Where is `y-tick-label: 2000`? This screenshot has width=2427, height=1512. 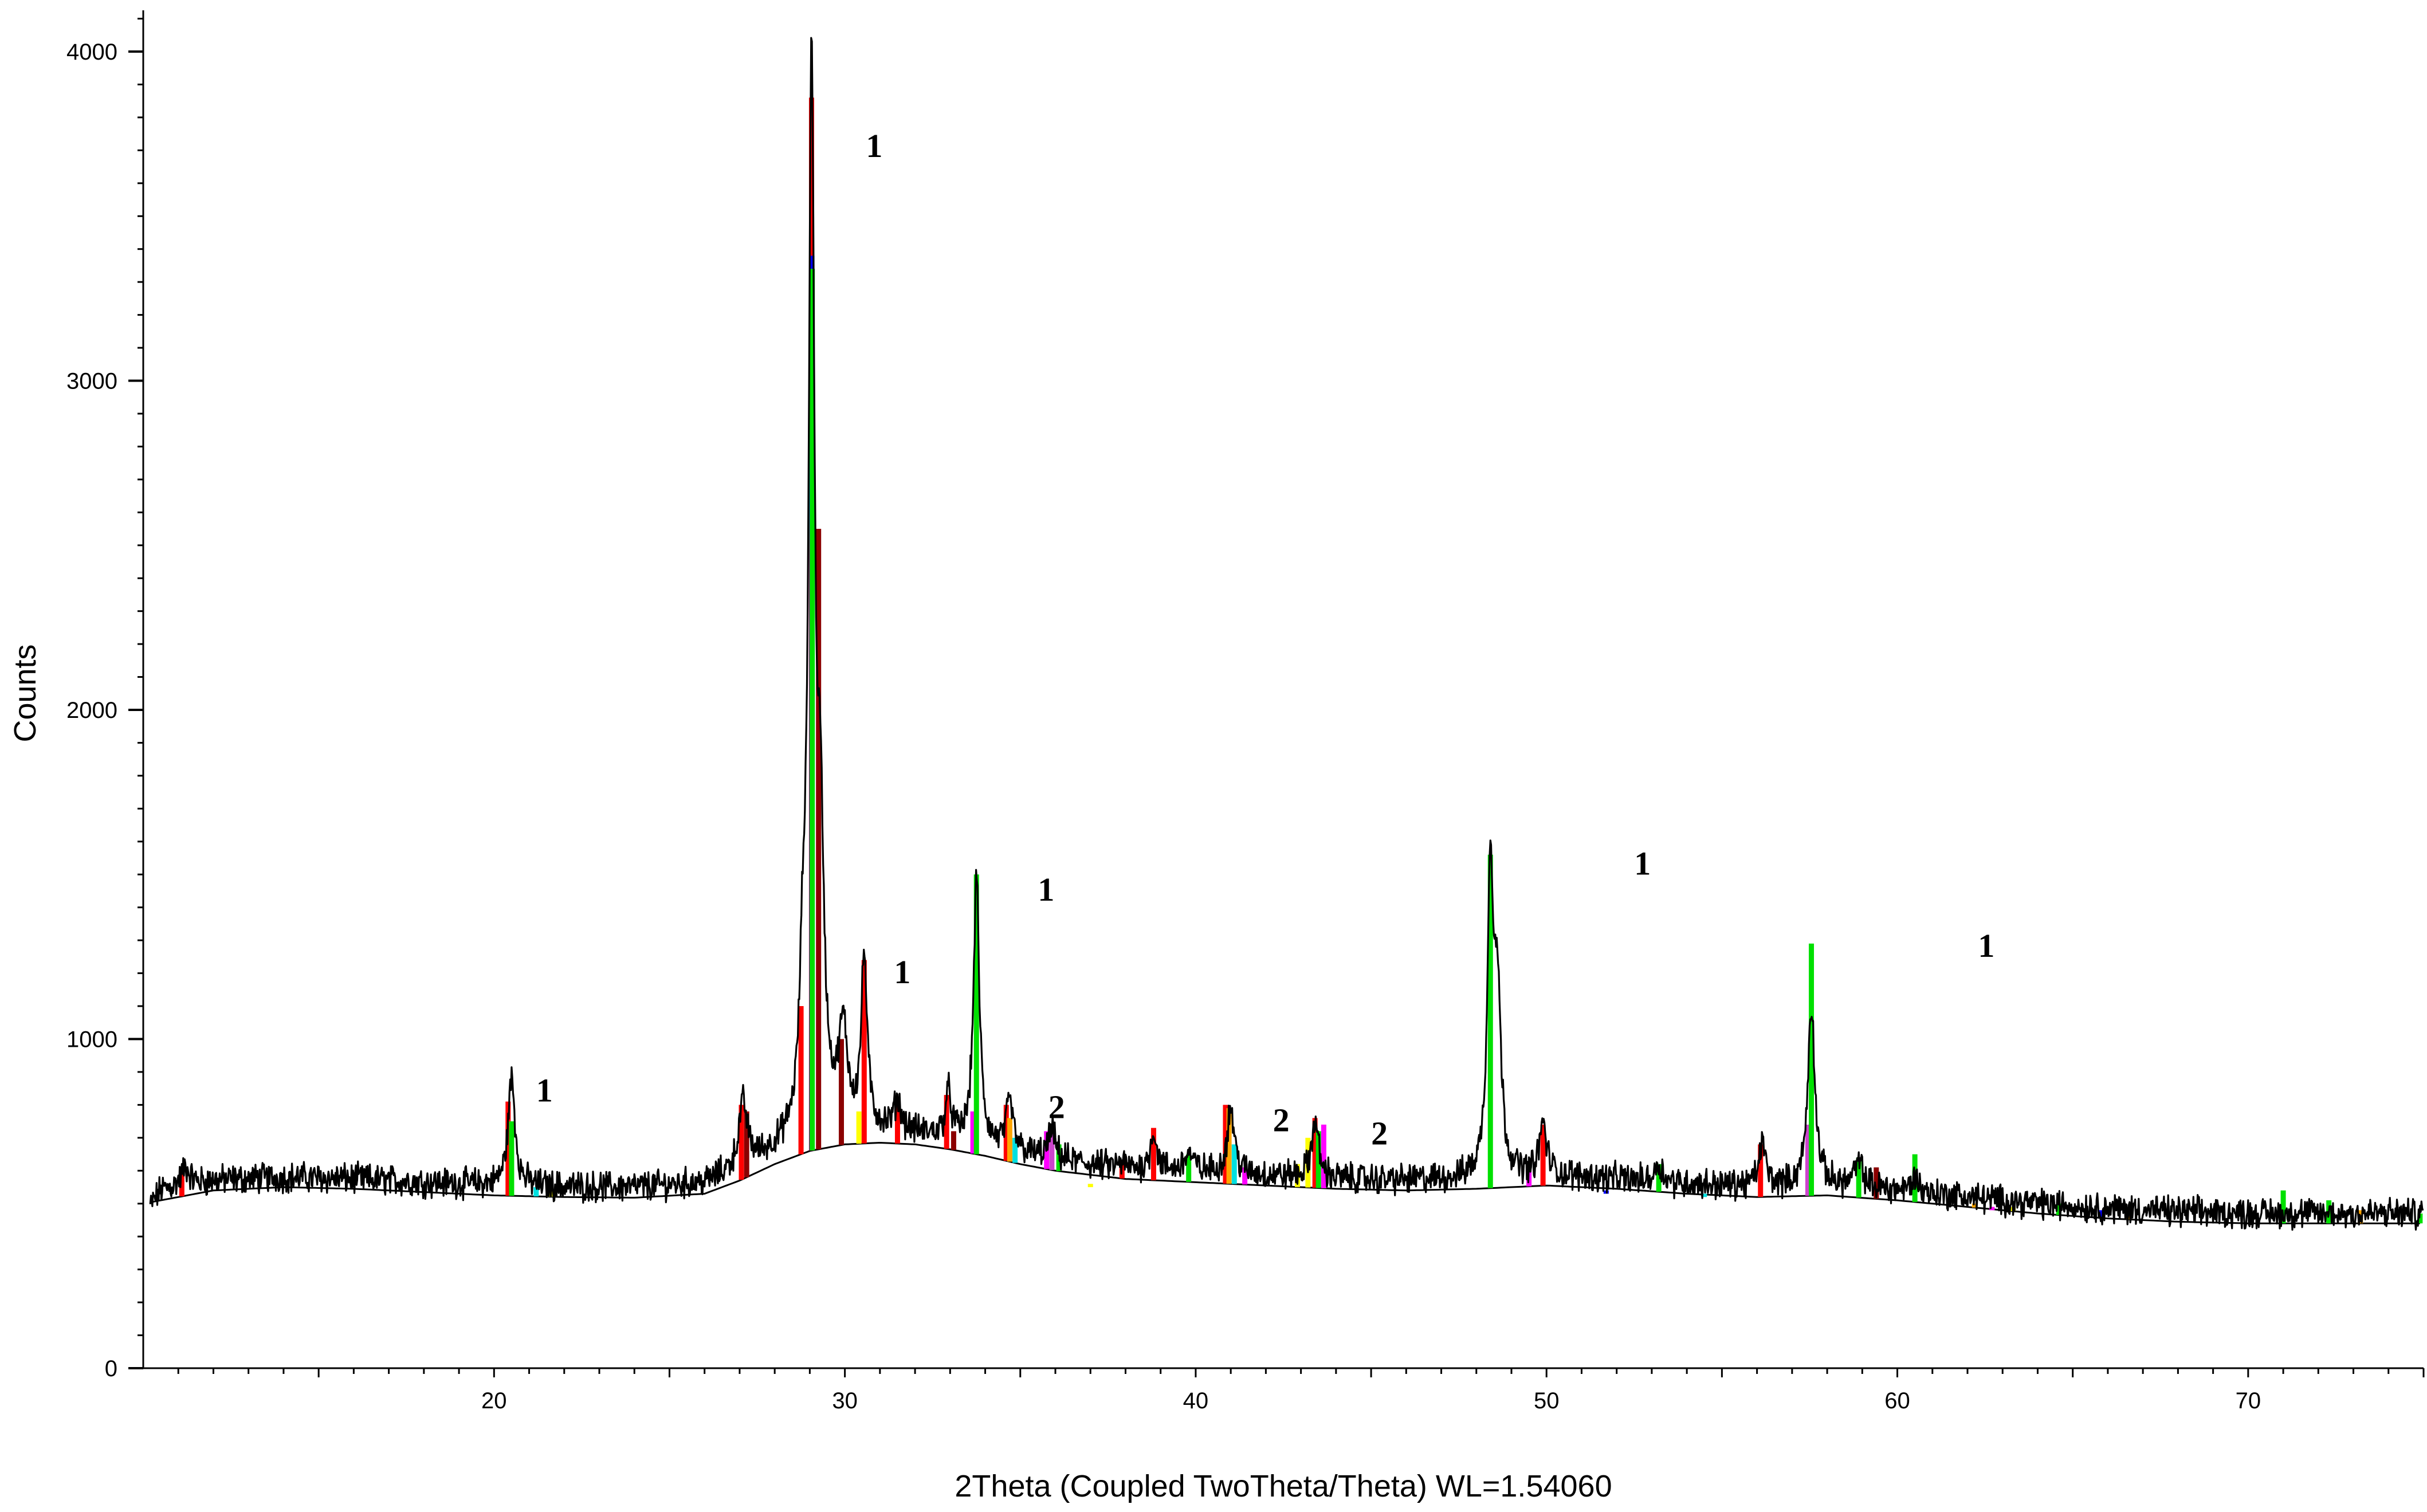
y-tick-label: 2000 is located at coordinates (92, 711).